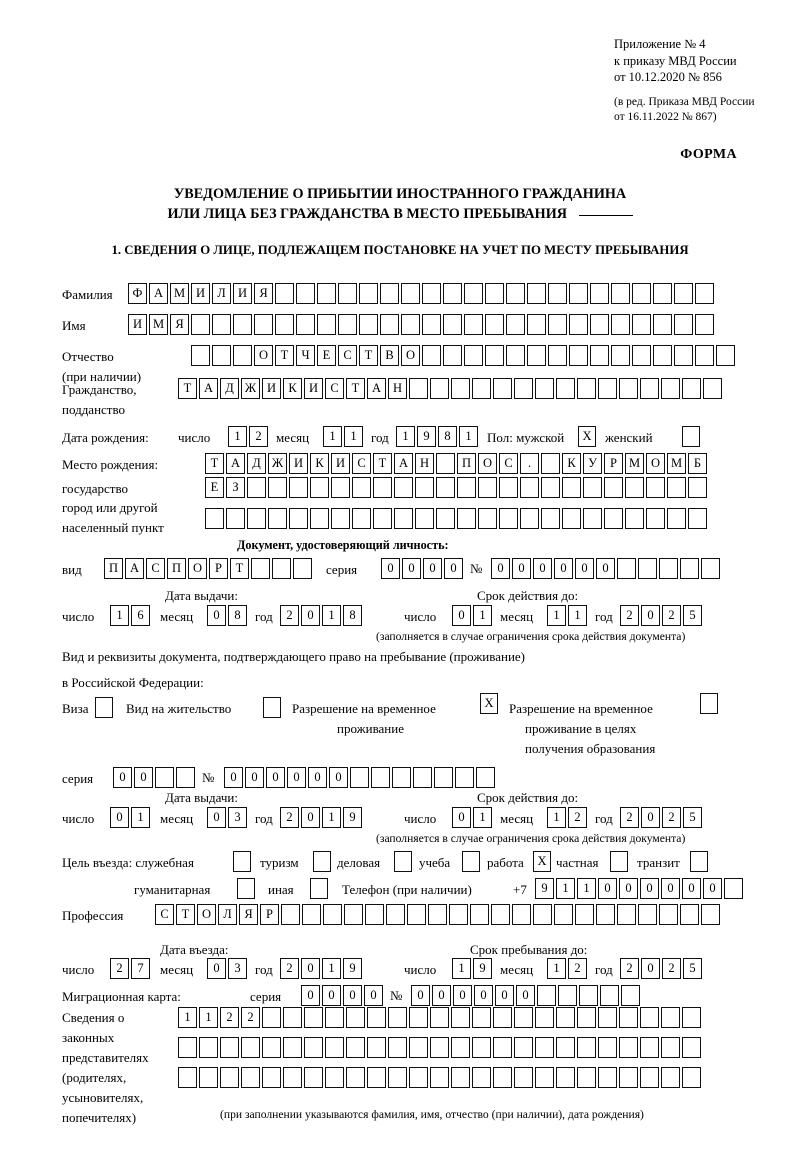 The image size is (800, 1163). I want to click on legal-rep-line-2-boxes, so click(439, 1047).